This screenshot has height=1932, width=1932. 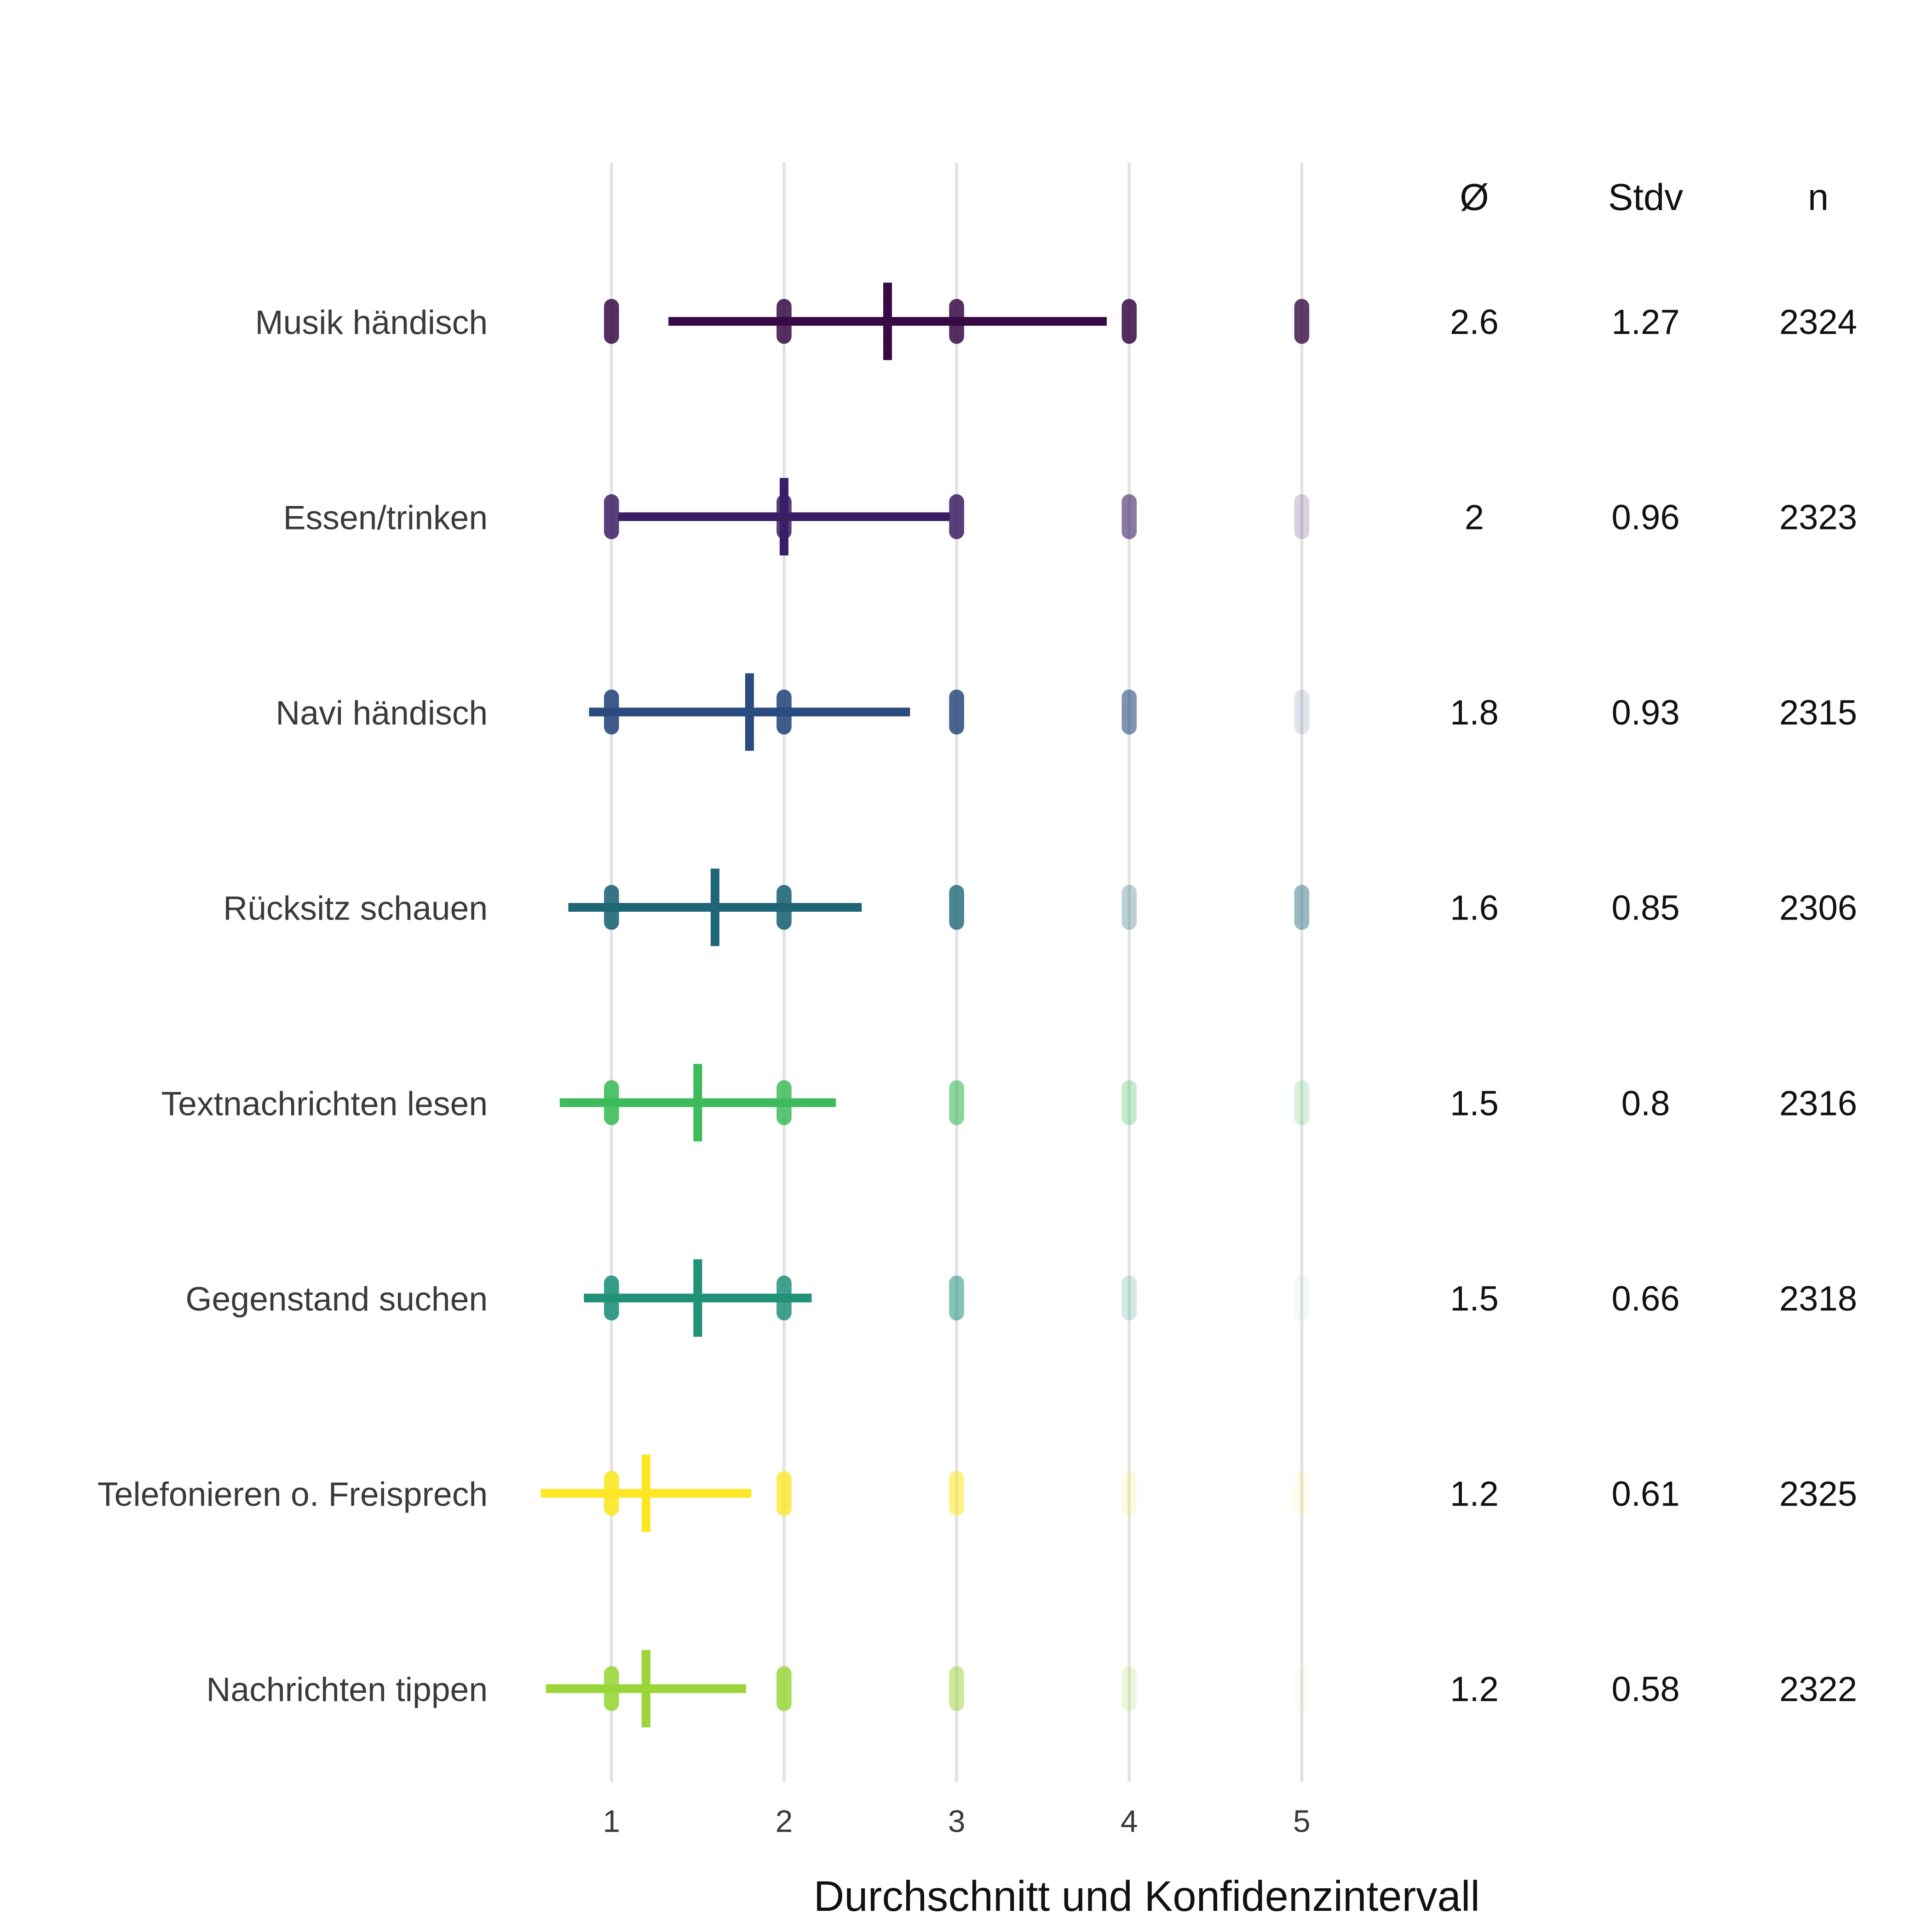 What do you see at coordinates (293, 1494) in the screenshot?
I see `row-label: Telefonieren o. Freisprech` at bounding box center [293, 1494].